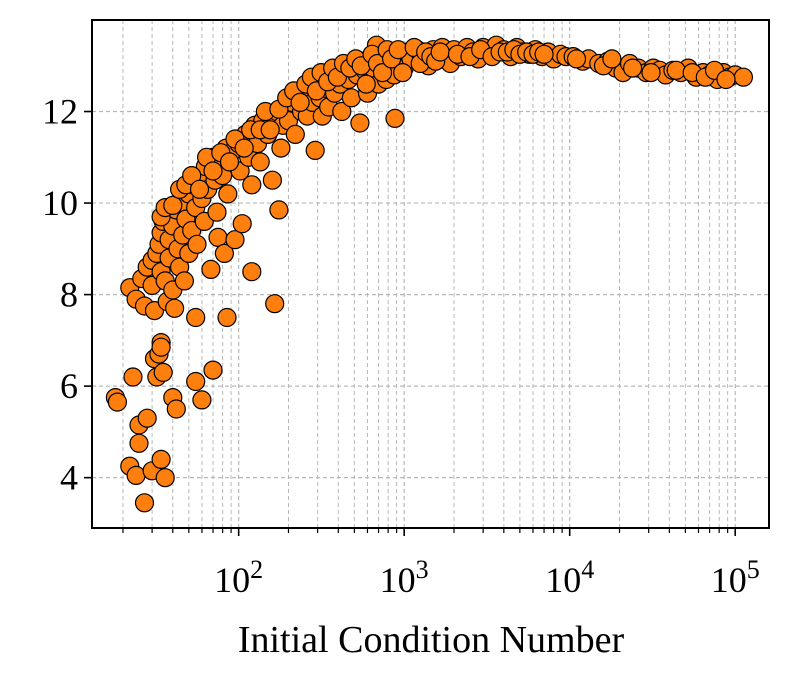 This screenshot has width=792, height=686. I want to click on x-axis-title: Initial Condition Number, so click(431, 640).